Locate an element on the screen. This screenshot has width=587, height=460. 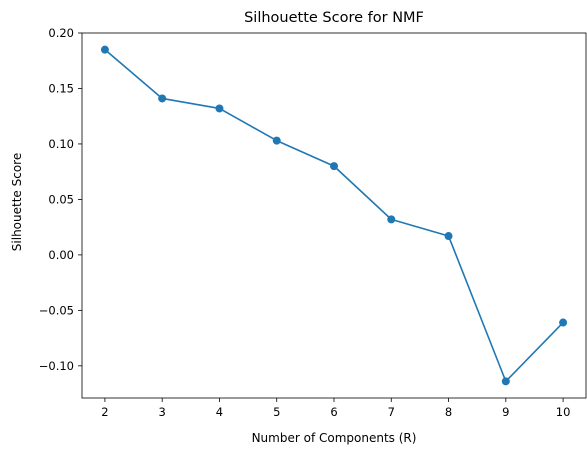
y-tick-label: 0.20 is located at coordinates (61, 33).